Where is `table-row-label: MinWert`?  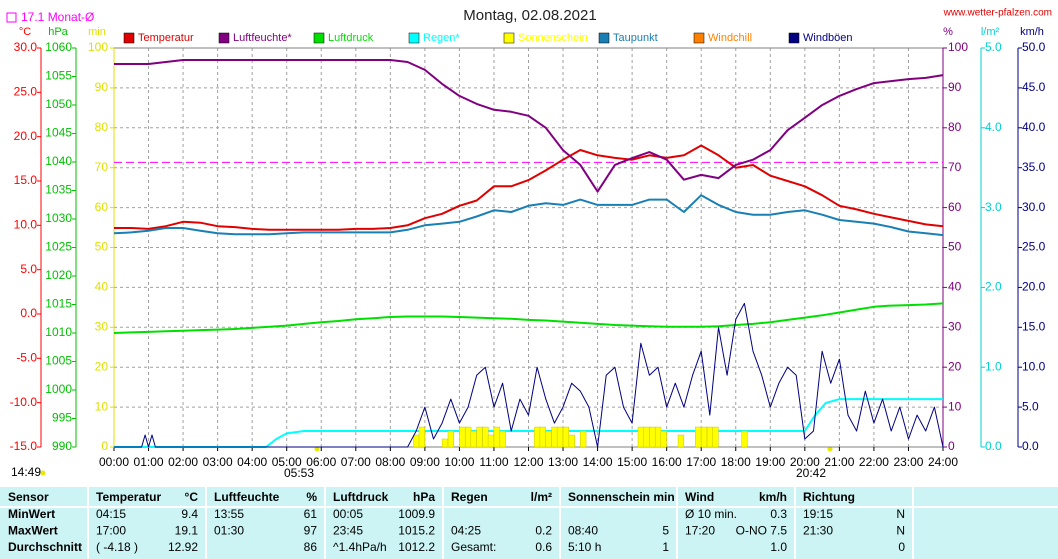
table-row-label: MinWert is located at coordinates (31, 514).